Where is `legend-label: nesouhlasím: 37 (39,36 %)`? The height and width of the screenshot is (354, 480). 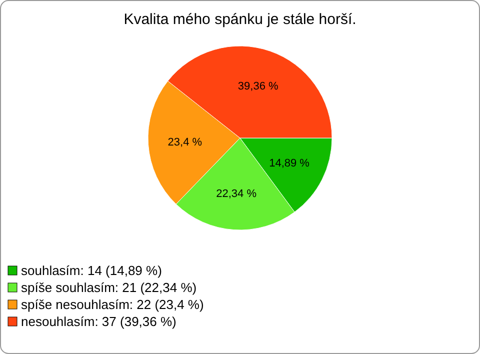 legend-label: nesouhlasím: 37 (39,36 %) is located at coordinates (98, 321).